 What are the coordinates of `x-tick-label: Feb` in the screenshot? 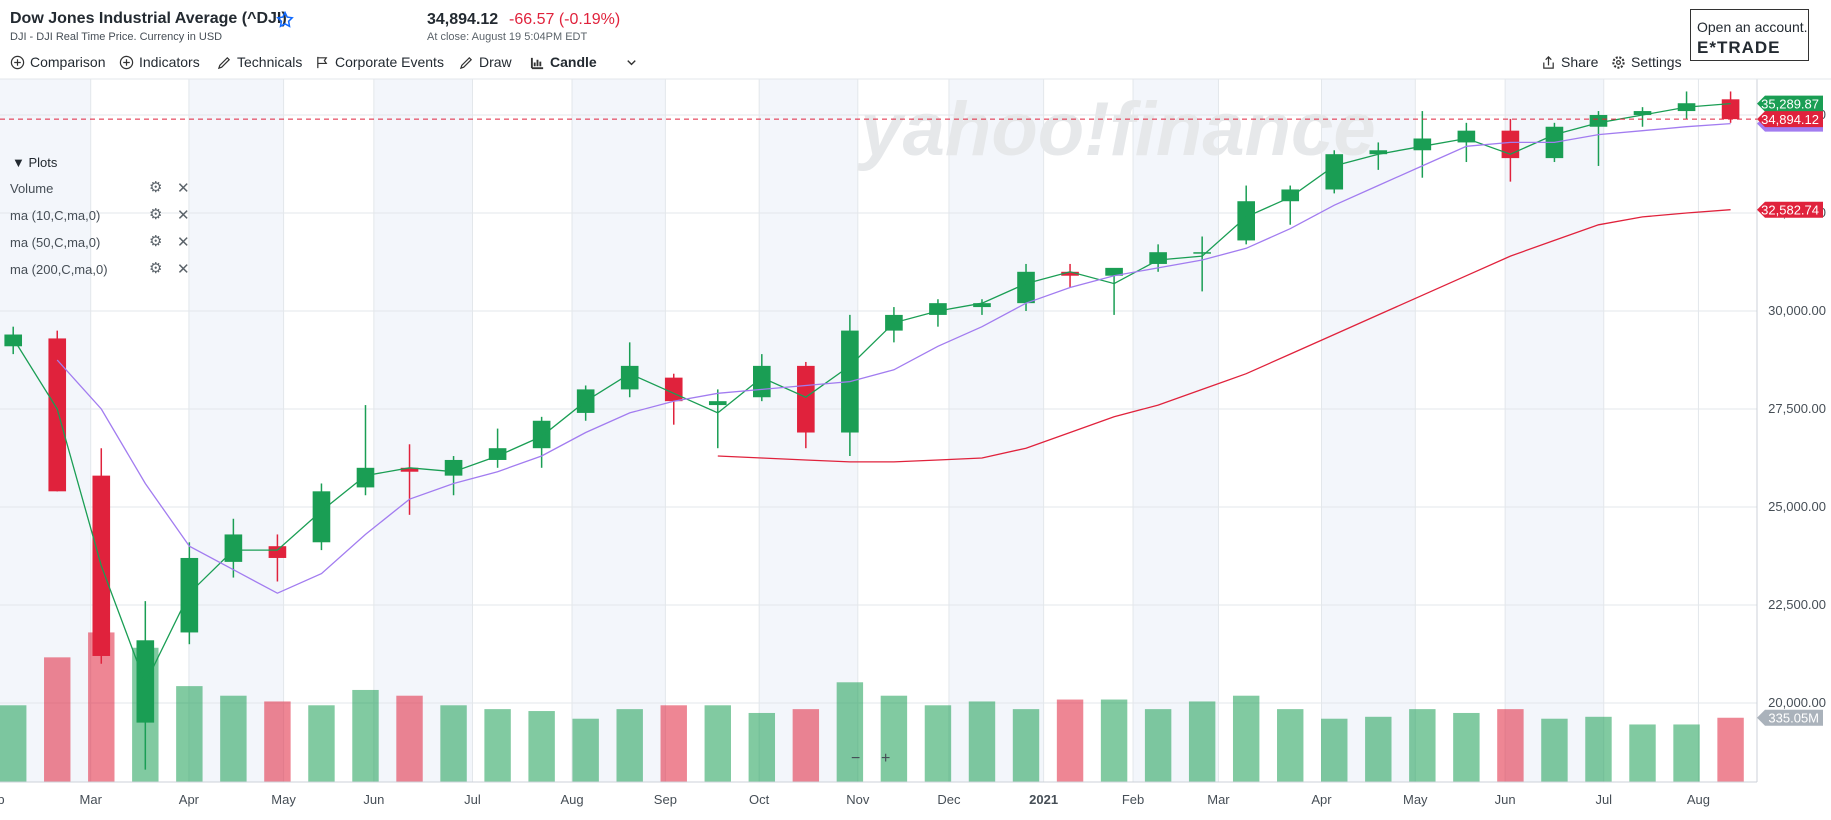 It's located at (2, 799).